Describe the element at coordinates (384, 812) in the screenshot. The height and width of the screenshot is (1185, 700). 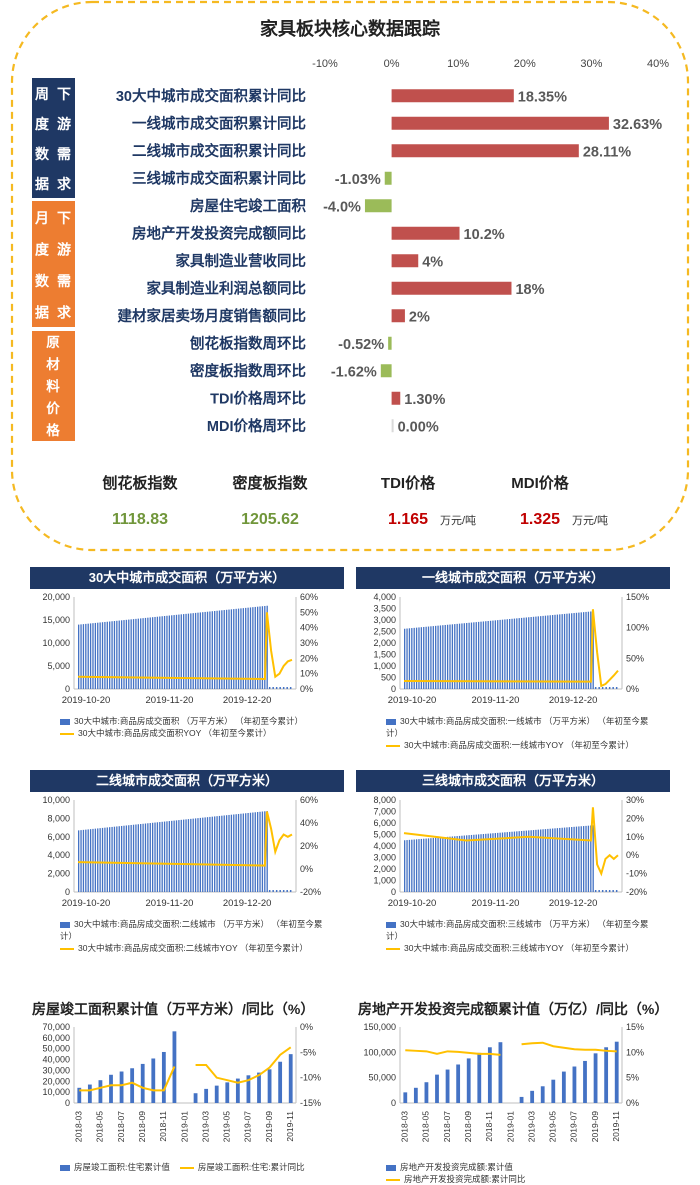
I see `y-left-tick-label: 7,000` at that location.